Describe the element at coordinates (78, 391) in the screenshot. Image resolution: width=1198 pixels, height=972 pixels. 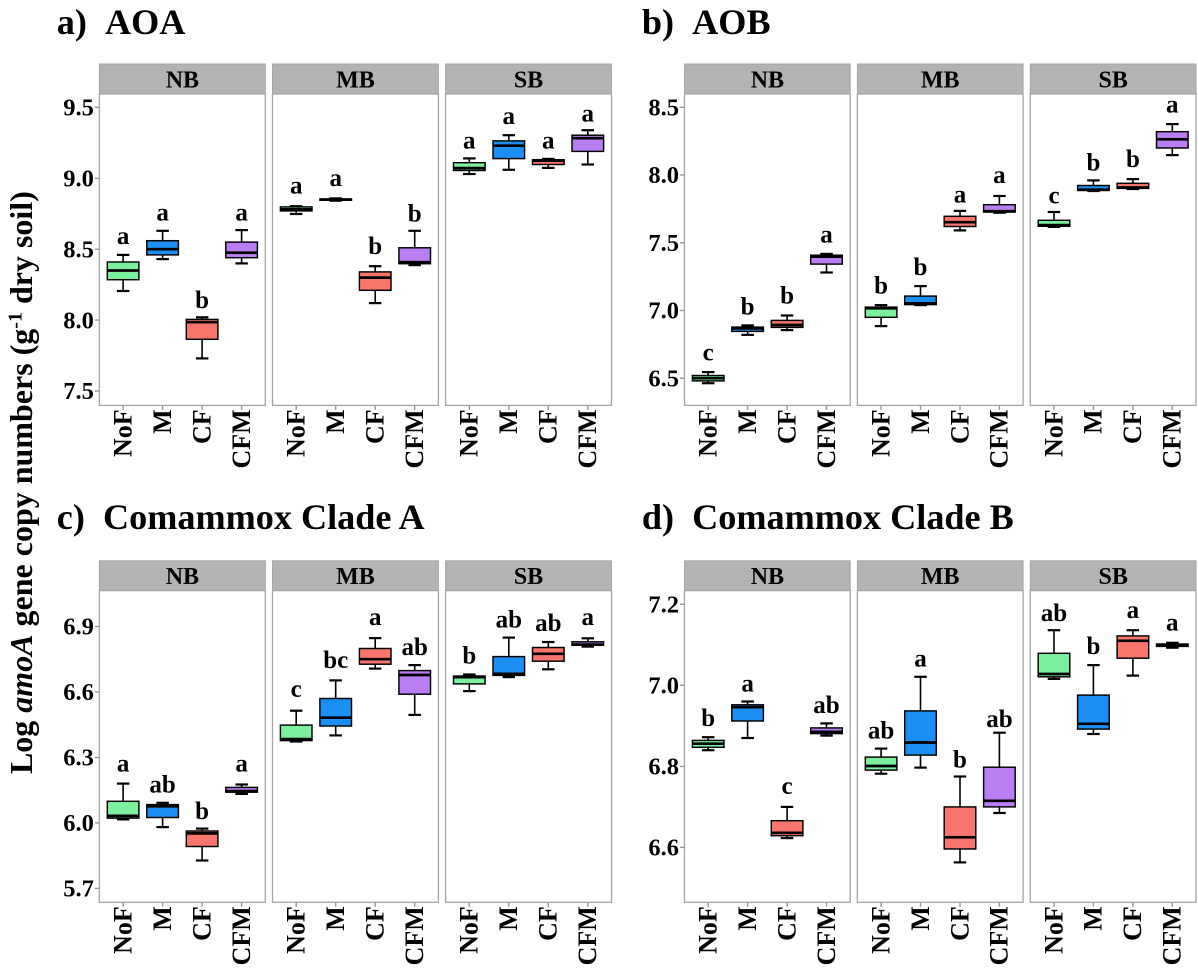
I see `svg-text: 7.5` at that location.